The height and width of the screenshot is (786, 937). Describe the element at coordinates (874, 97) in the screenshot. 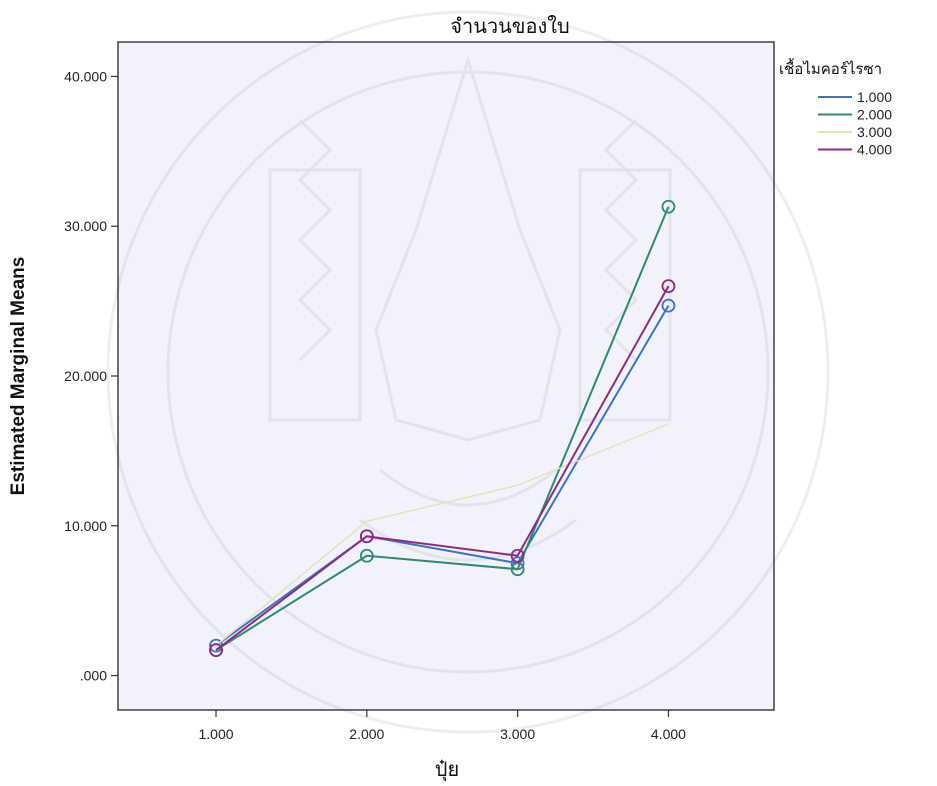

I see `legend-label-1.000: 1.000` at that location.